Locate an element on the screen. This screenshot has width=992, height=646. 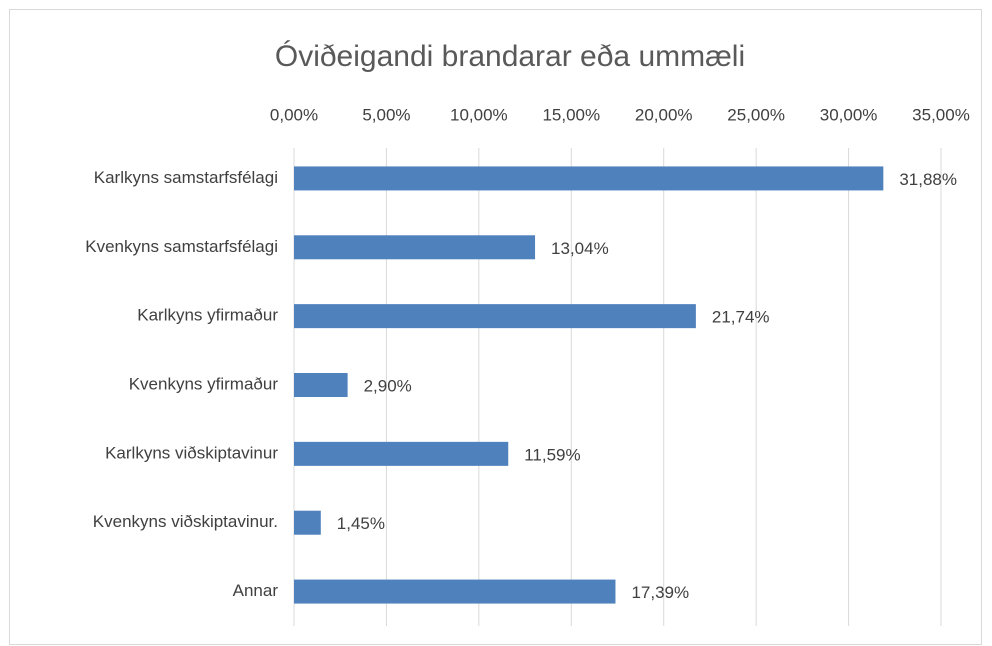
y-tick-label: Kvenkyns yfirmaður is located at coordinates (204, 383).